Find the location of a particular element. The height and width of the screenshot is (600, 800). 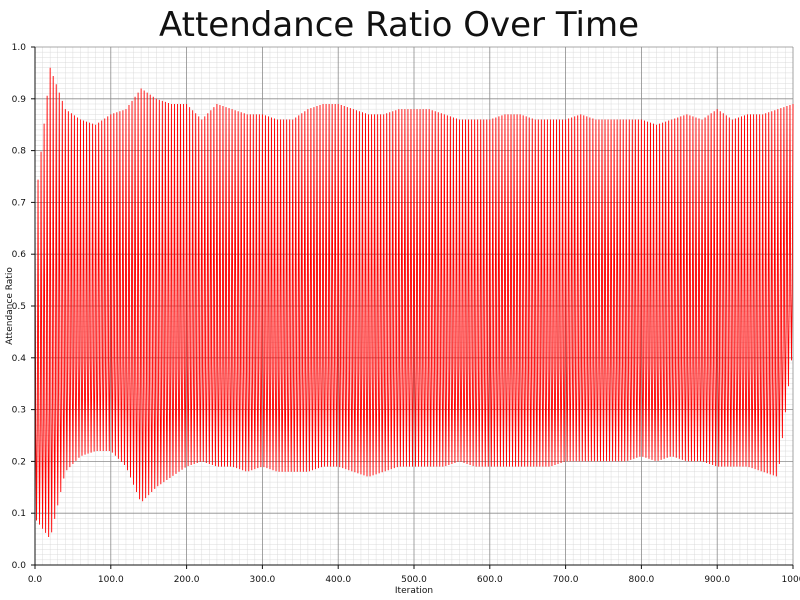

x-tick-label: 0.0 is located at coordinates (35, 580).